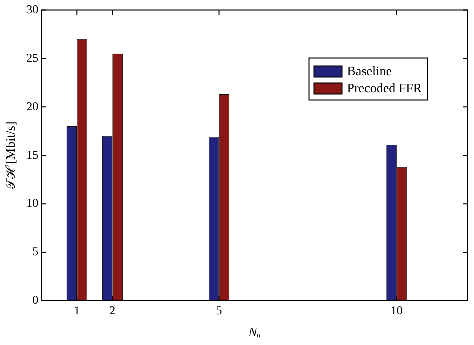 The image size is (474, 345). What do you see at coordinates (32, 203) in the screenshot?
I see `y-tick-label: 10` at bounding box center [32, 203].